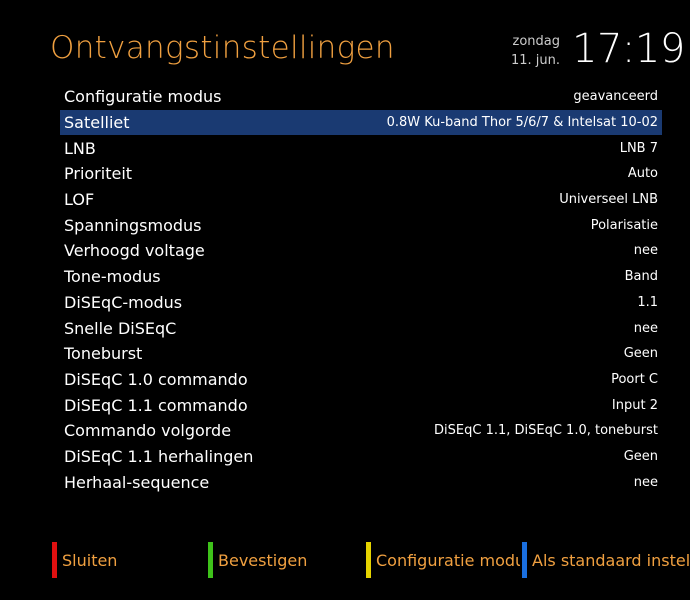 The height and width of the screenshot is (600, 690). What do you see at coordinates (210, 560) in the screenshot?
I see `green-key-indicator` at bounding box center [210, 560].